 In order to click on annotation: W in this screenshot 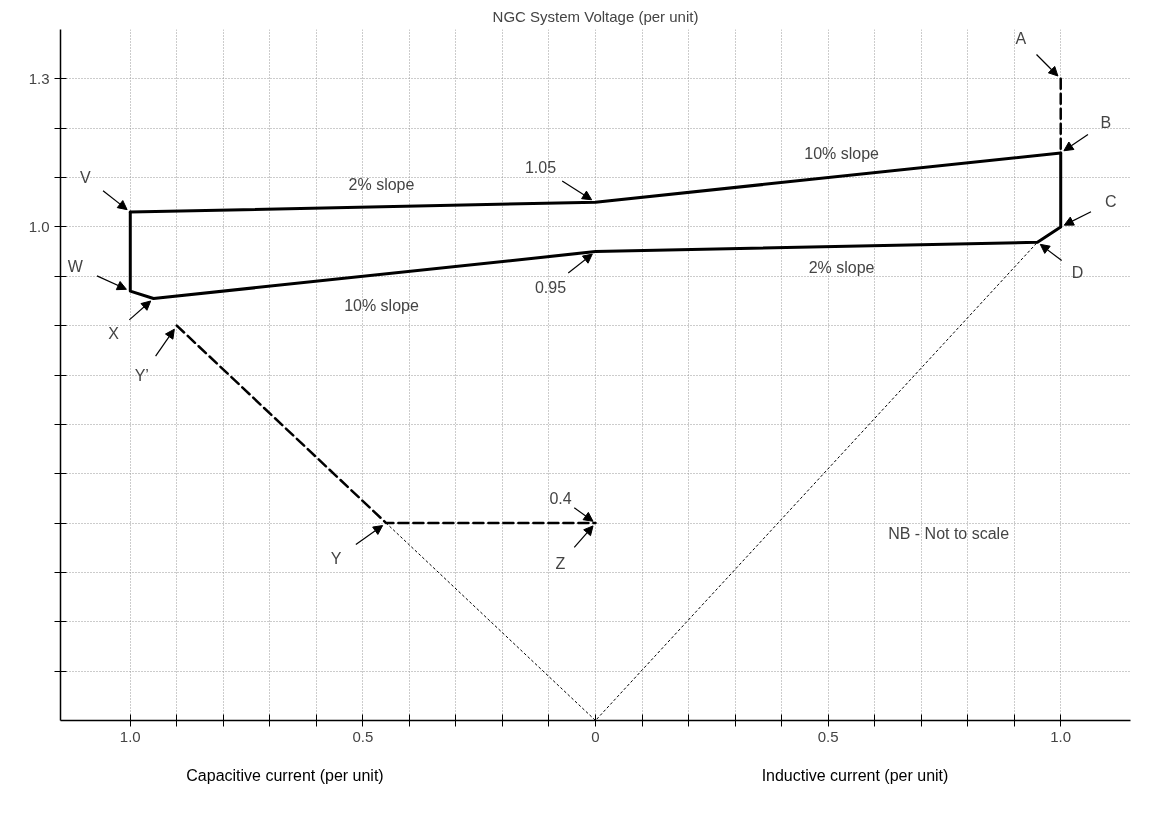, I will do `click(75, 266)`.